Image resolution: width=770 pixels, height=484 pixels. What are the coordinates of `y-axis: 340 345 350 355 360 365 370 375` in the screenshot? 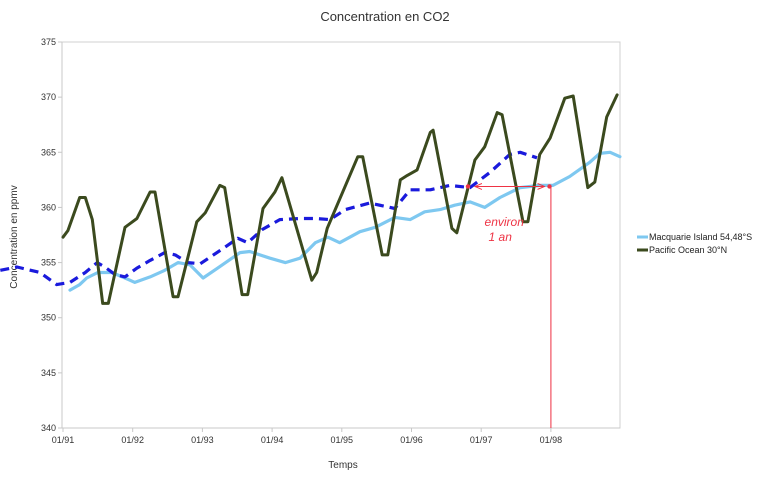 It's located at (52, 235).